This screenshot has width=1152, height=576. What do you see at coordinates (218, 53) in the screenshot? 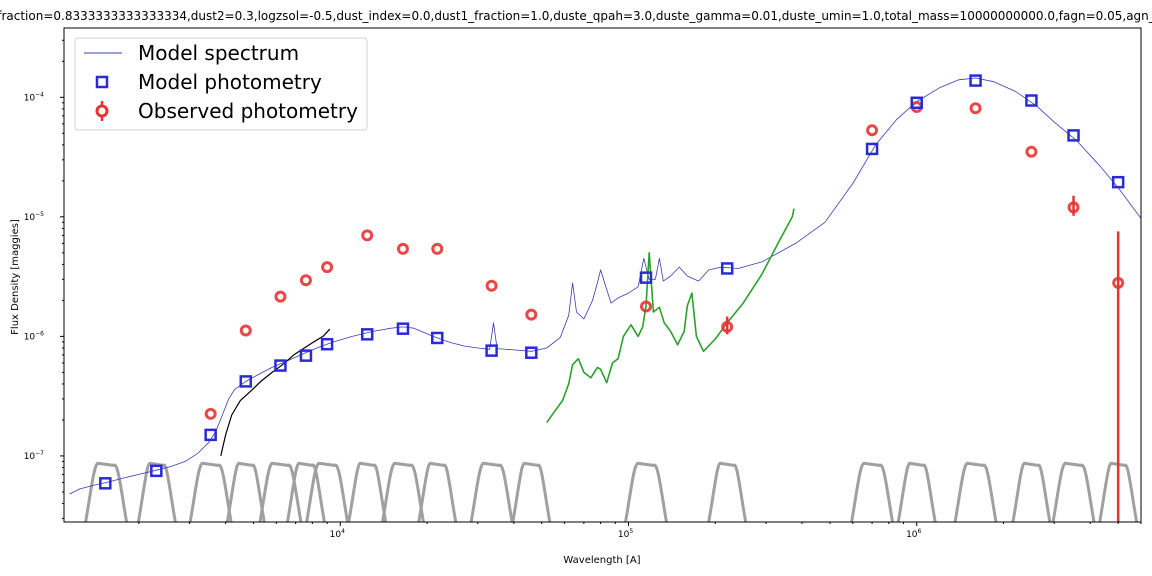
I see `legend-label: Model spectrum` at bounding box center [218, 53].